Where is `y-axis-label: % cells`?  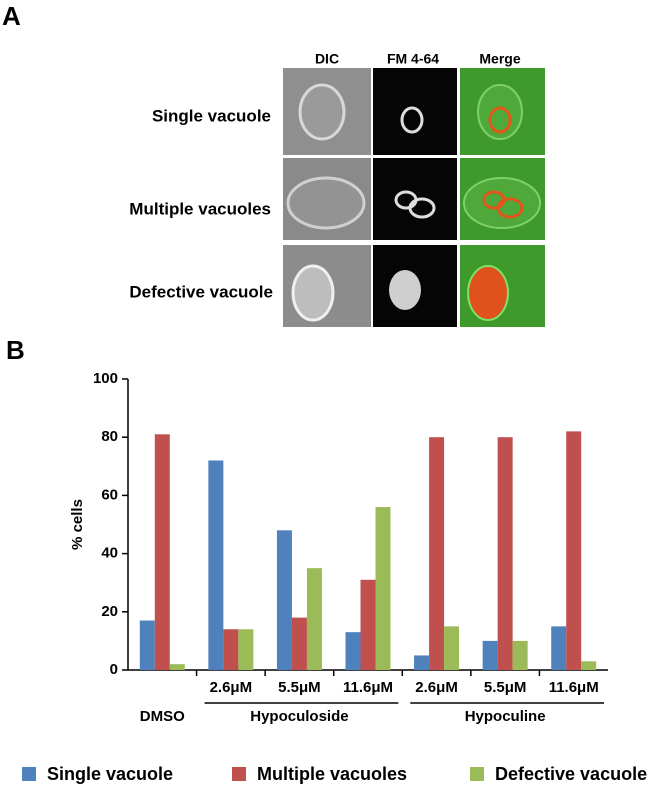
y-axis-label: % cells is located at coordinates (77, 524).